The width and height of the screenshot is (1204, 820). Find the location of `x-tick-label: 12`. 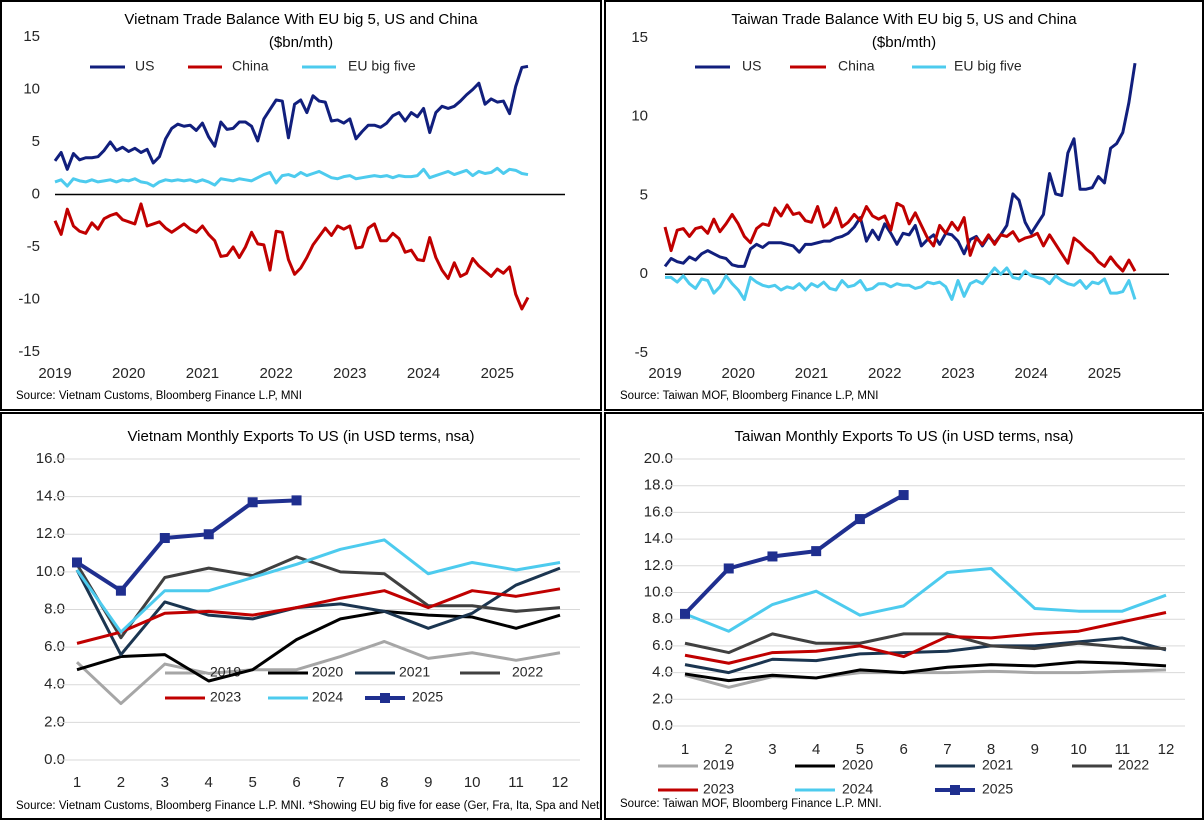

x-tick-label: 12 is located at coordinates (1166, 749).